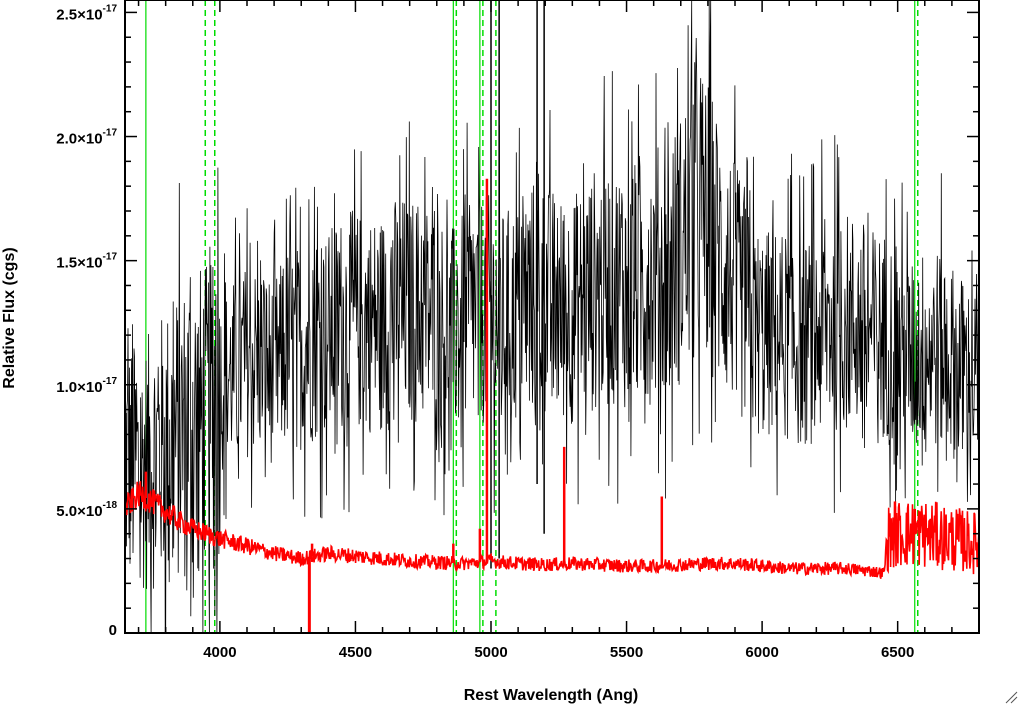 This screenshot has height=706, width=1020. Describe the element at coordinates (552, 530) in the screenshot. I see `model-spectrum-line` at that location.